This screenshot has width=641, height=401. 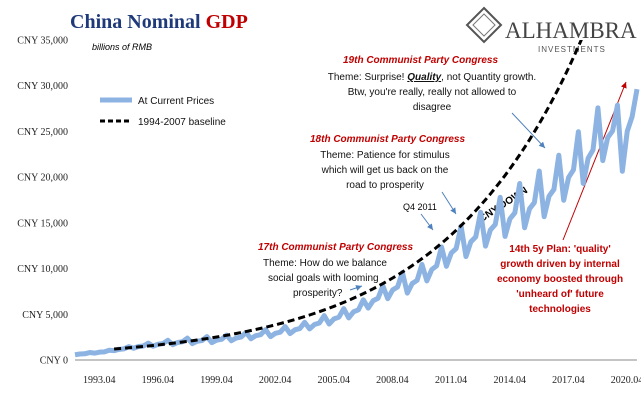 What do you see at coordinates (138, 22) in the screenshot?
I see `title-text: China Nominal` at bounding box center [138, 22].